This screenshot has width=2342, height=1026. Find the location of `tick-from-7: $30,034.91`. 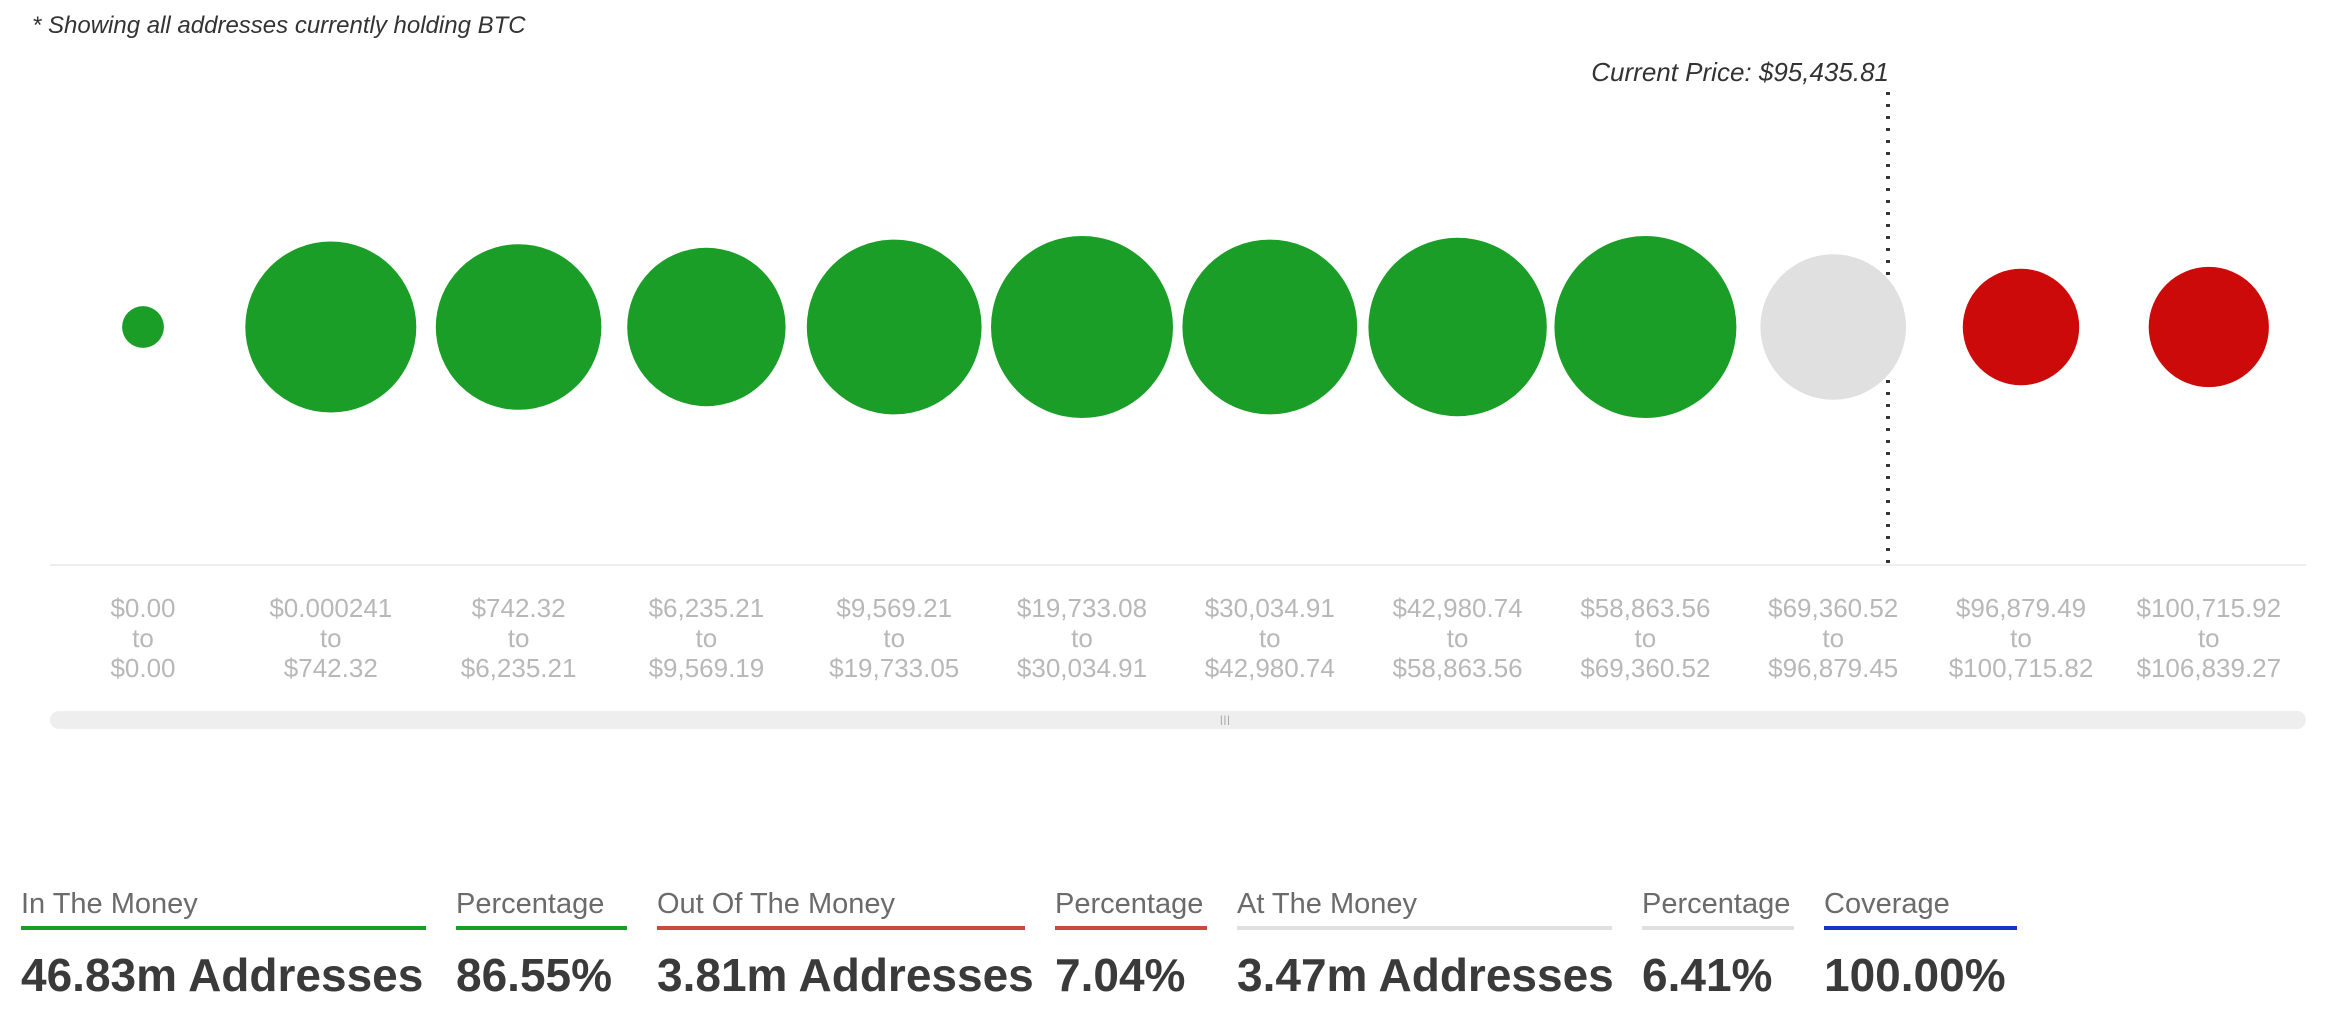

tick-from-7: $30,034.91 is located at coordinates (1270, 608).